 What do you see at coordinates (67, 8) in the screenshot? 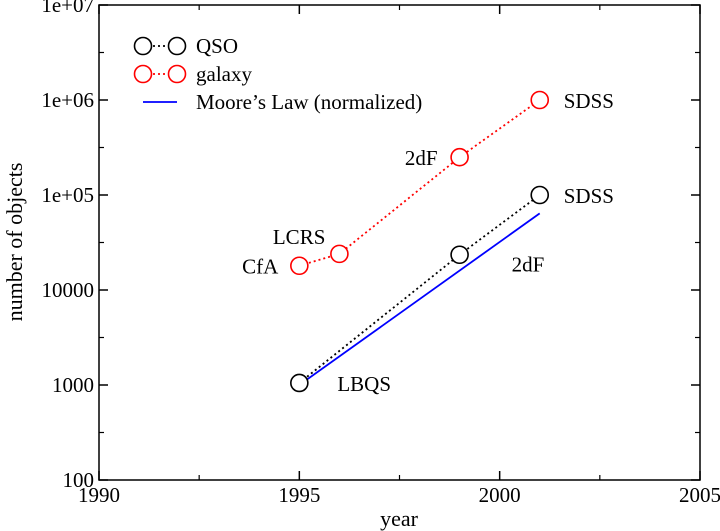
I see `y-tick-label: 1e+07` at bounding box center [67, 8].